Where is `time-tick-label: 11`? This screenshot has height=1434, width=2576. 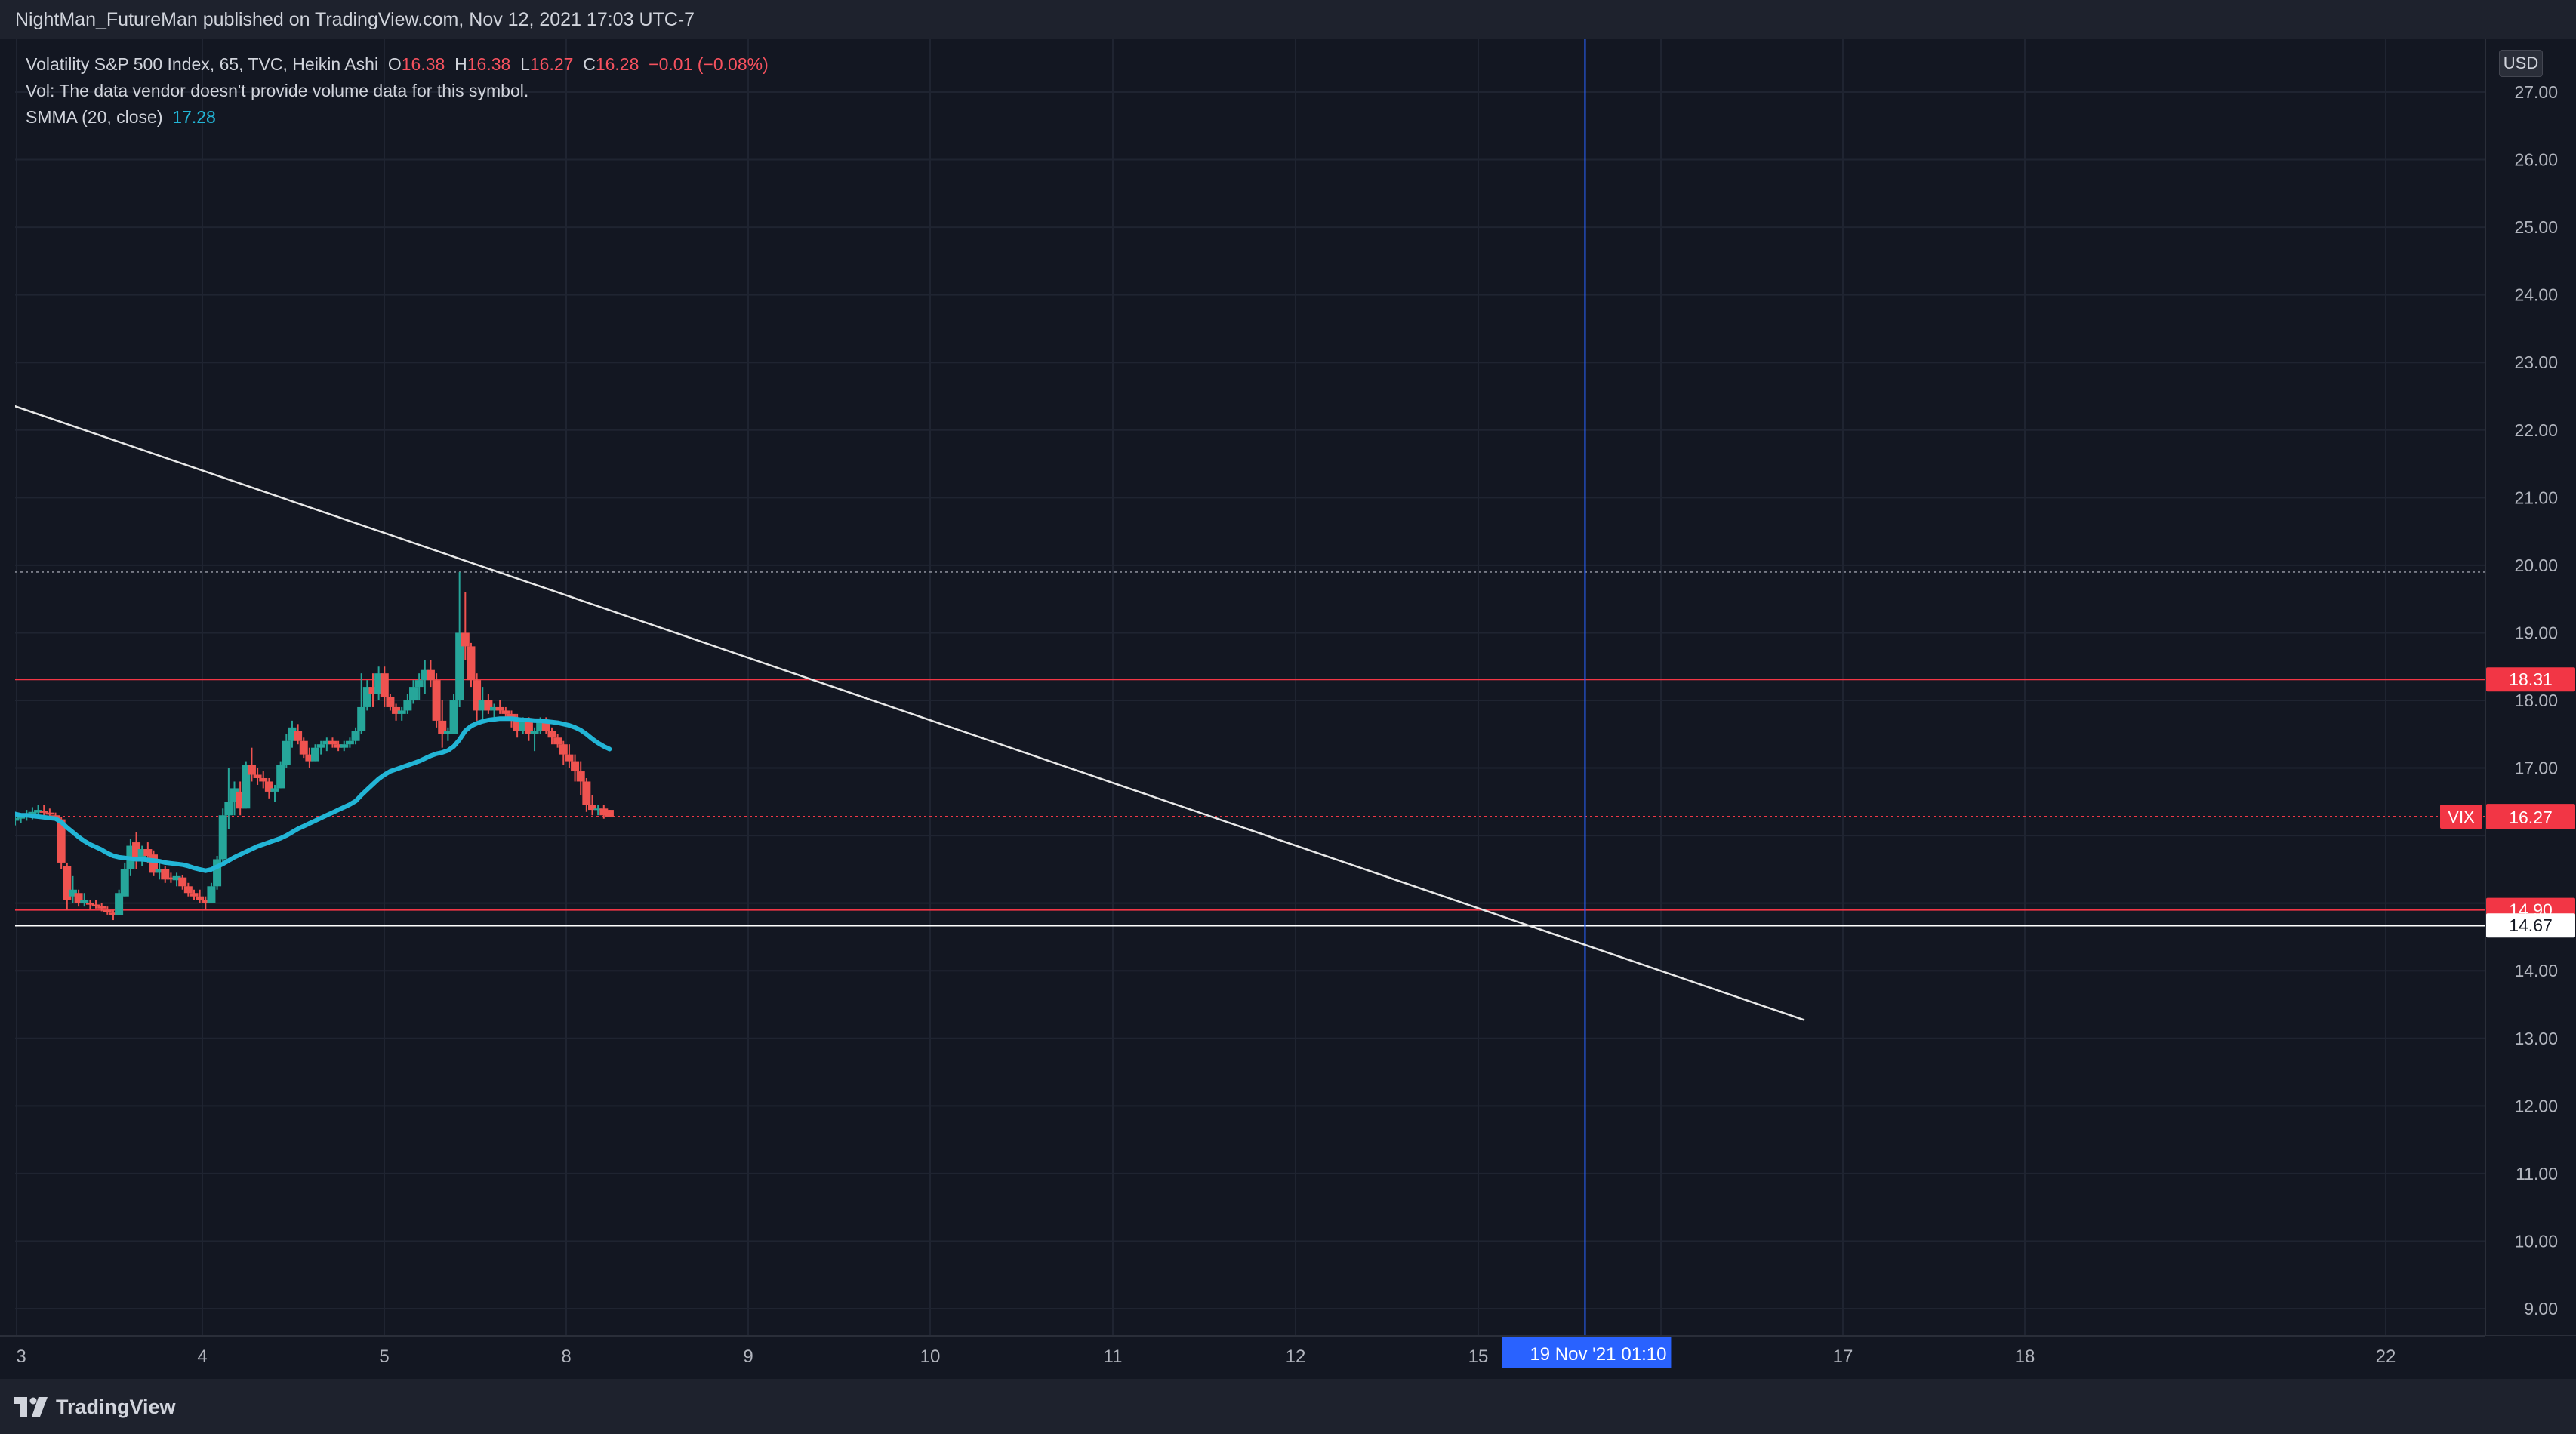 time-tick-label: 11 is located at coordinates (1113, 1356).